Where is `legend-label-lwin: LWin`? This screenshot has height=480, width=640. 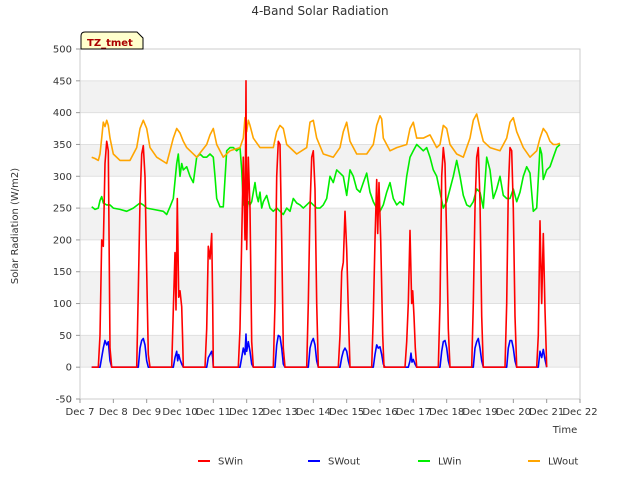 legend-label-lwin: LWin is located at coordinates (449, 462).